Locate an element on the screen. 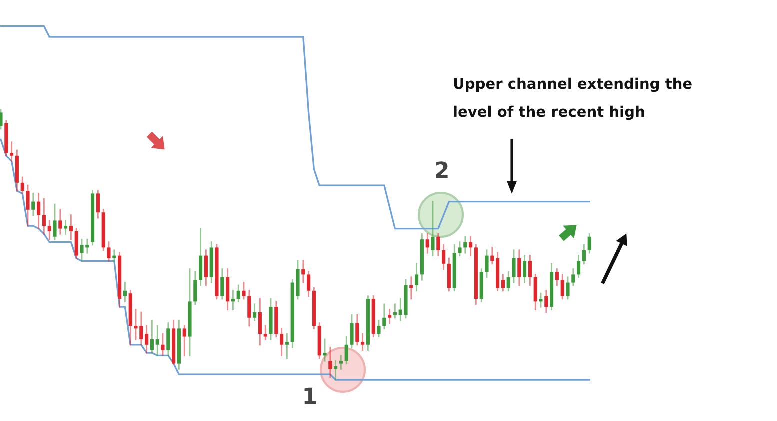 This screenshot has height=421, width=777. annotation: 2 is located at coordinates (442, 170).